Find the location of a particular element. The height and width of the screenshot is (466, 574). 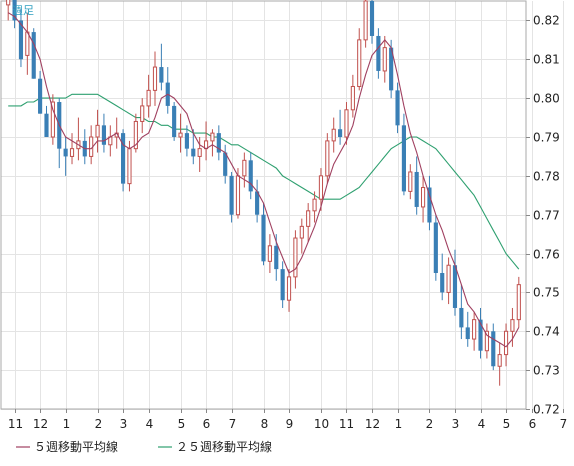

x-tick-label: 11 is located at coordinates (346, 424).